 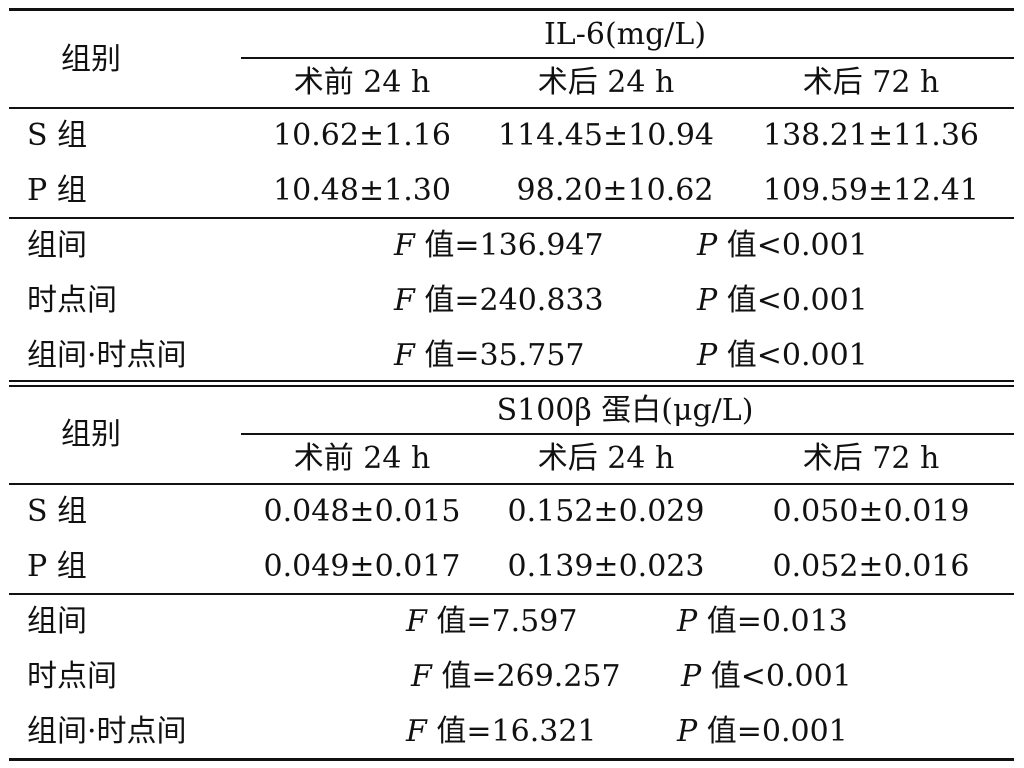 I want to click on f-statistic: F 值=16.321, so click(x=501, y=731).